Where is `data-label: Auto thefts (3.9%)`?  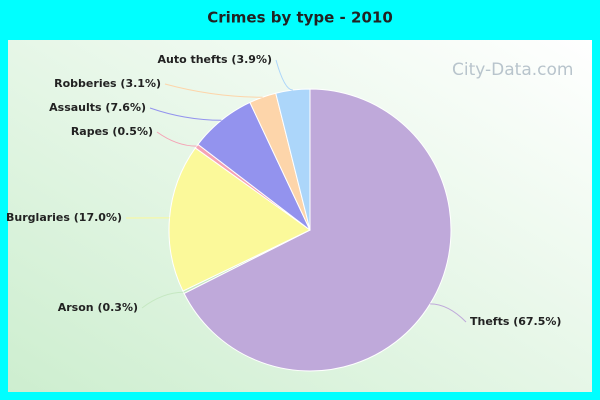
data-label: Auto thefts (3.9%) is located at coordinates (214, 59).